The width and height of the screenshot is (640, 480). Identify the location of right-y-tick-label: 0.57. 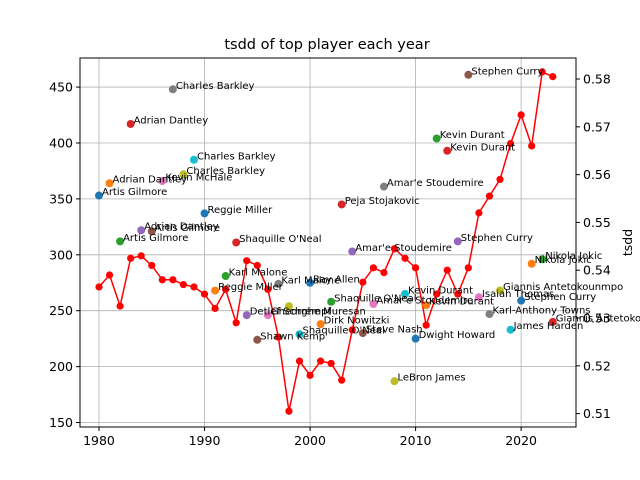
(597, 126).